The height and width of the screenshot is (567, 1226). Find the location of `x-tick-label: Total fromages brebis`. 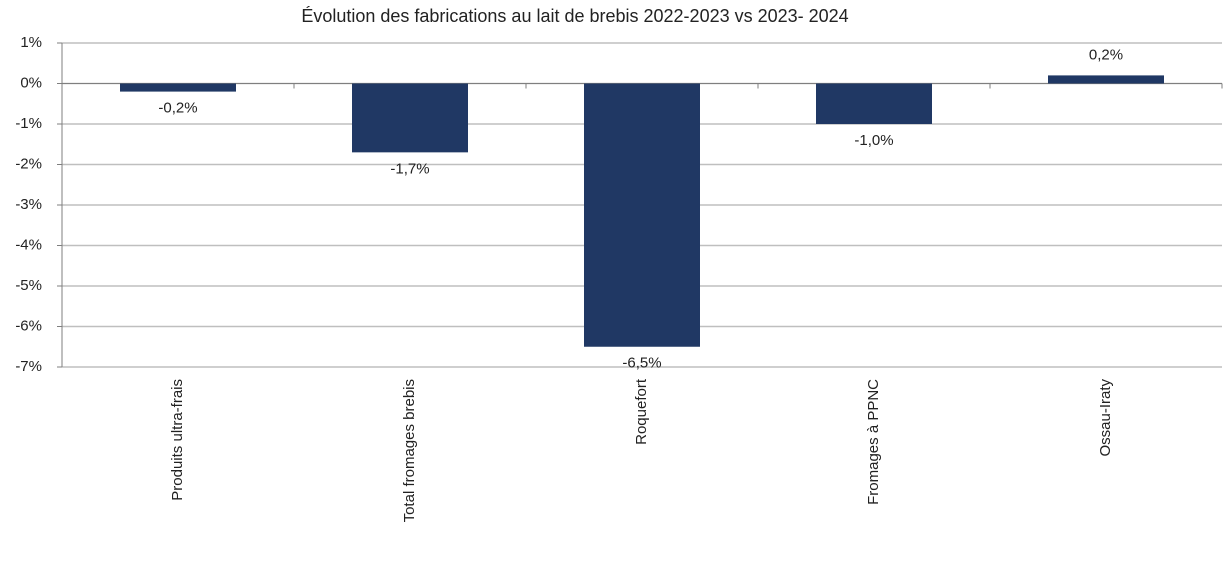

x-tick-label: Total fromages brebis is located at coordinates (409, 450).